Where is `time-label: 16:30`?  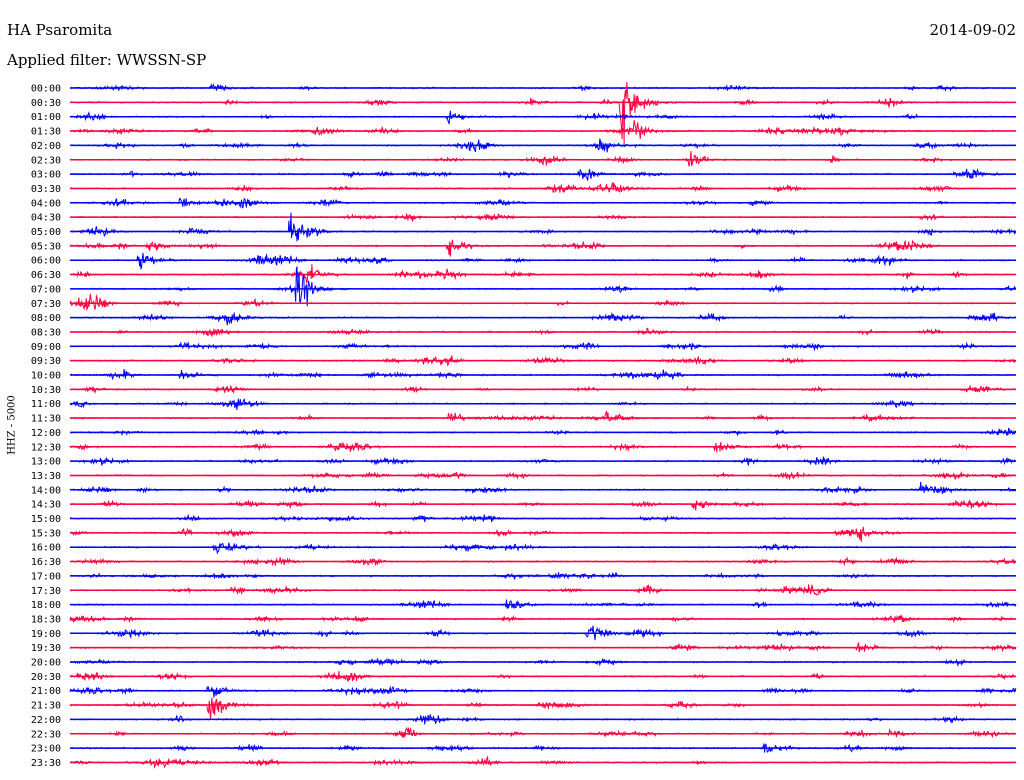 time-label: 16:30 is located at coordinates (46, 562).